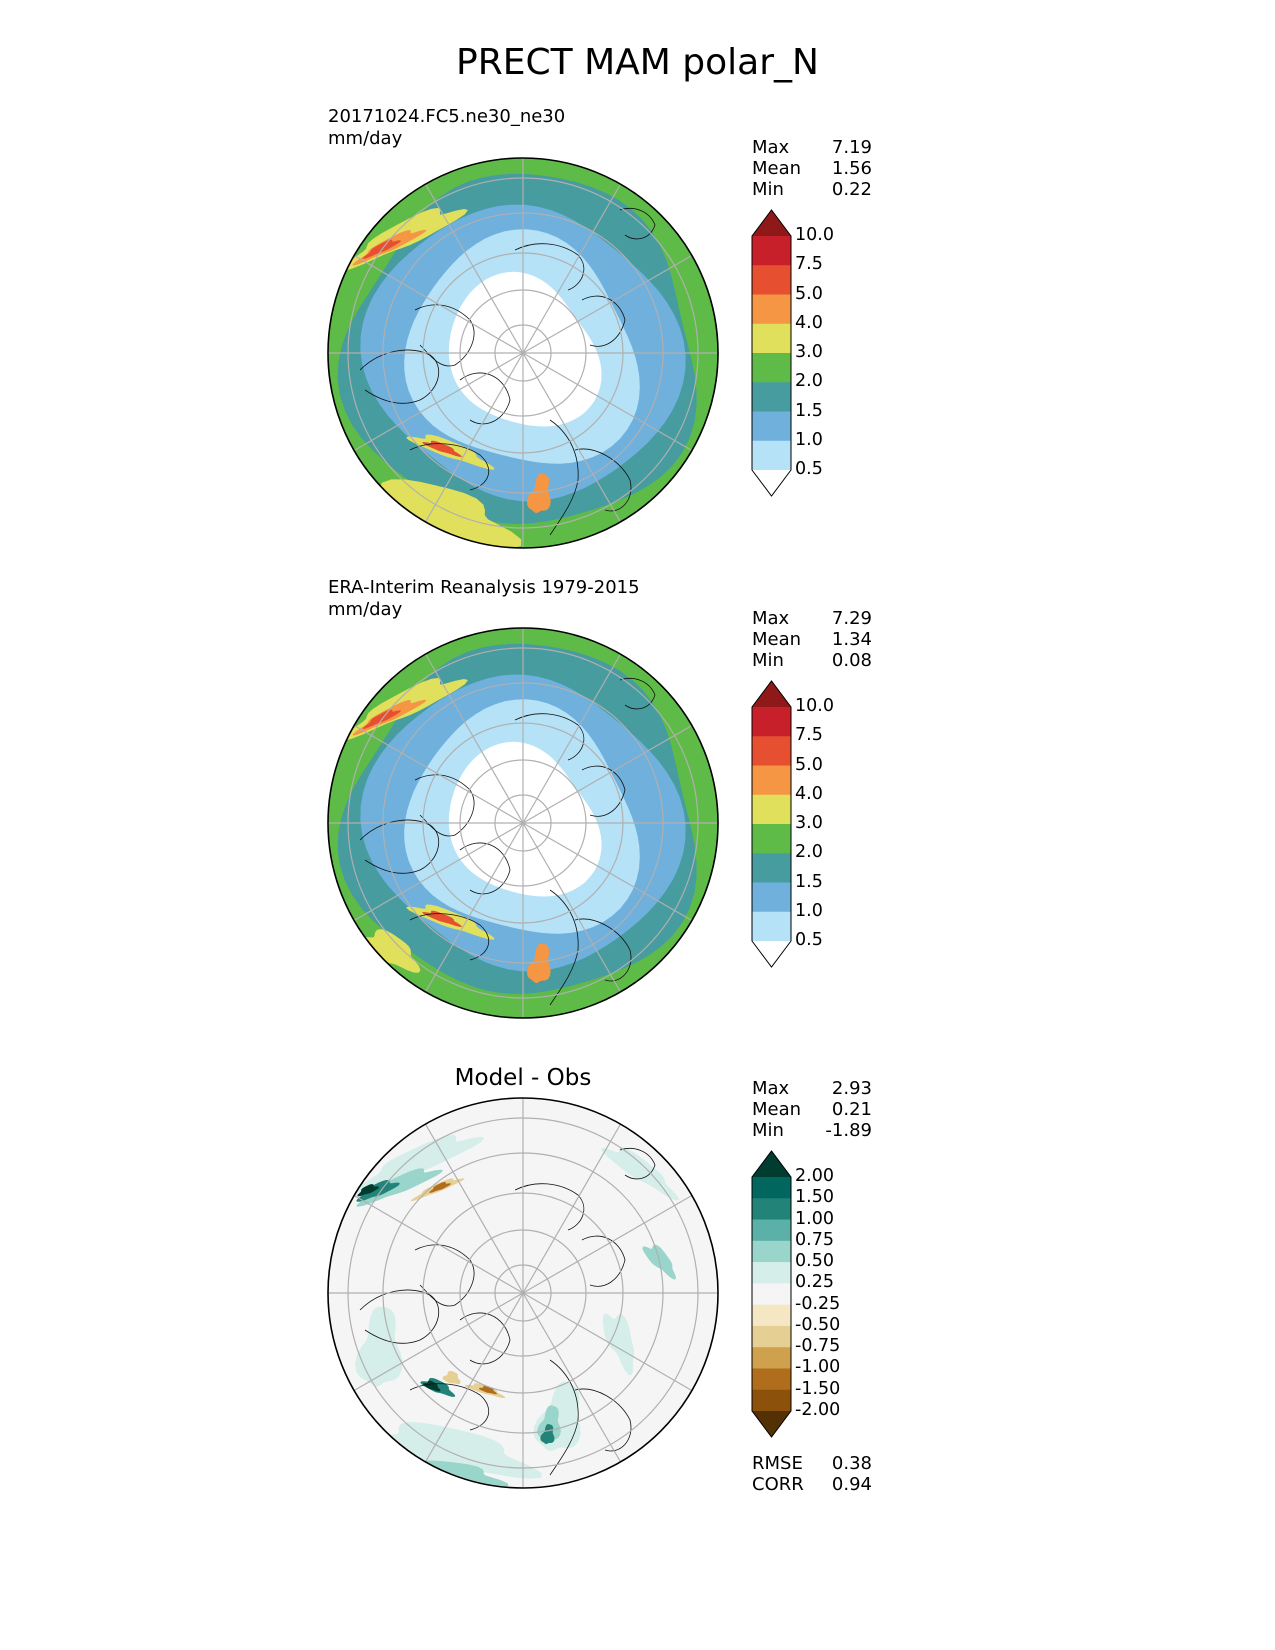 Image resolution: width=1275 pixels, height=1650 pixels. What do you see at coordinates (851, 1484) in the screenshot?
I see `corr-value: 0.94` at bounding box center [851, 1484].